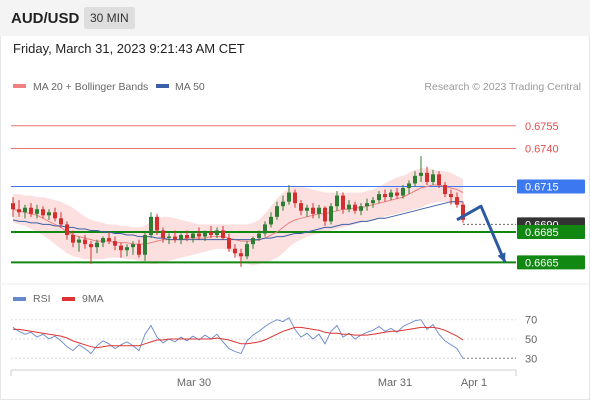 The height and width of the screenshot is (400, 590). What do you see at coordinates (542, 127) in the screenshot?
I see `resistance-level-label: 0.6755` at bounding box center [542, 127].